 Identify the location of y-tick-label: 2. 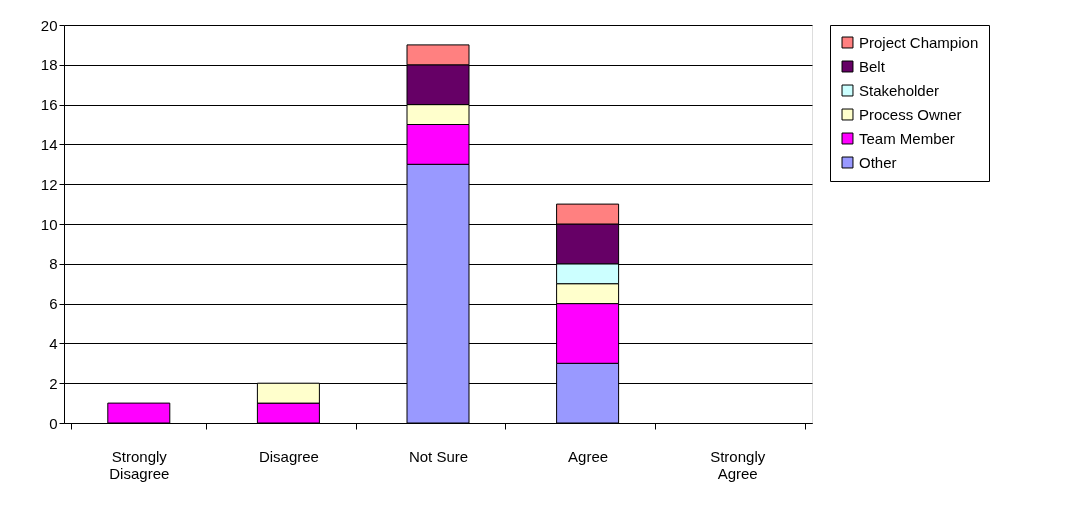
(53, 383).